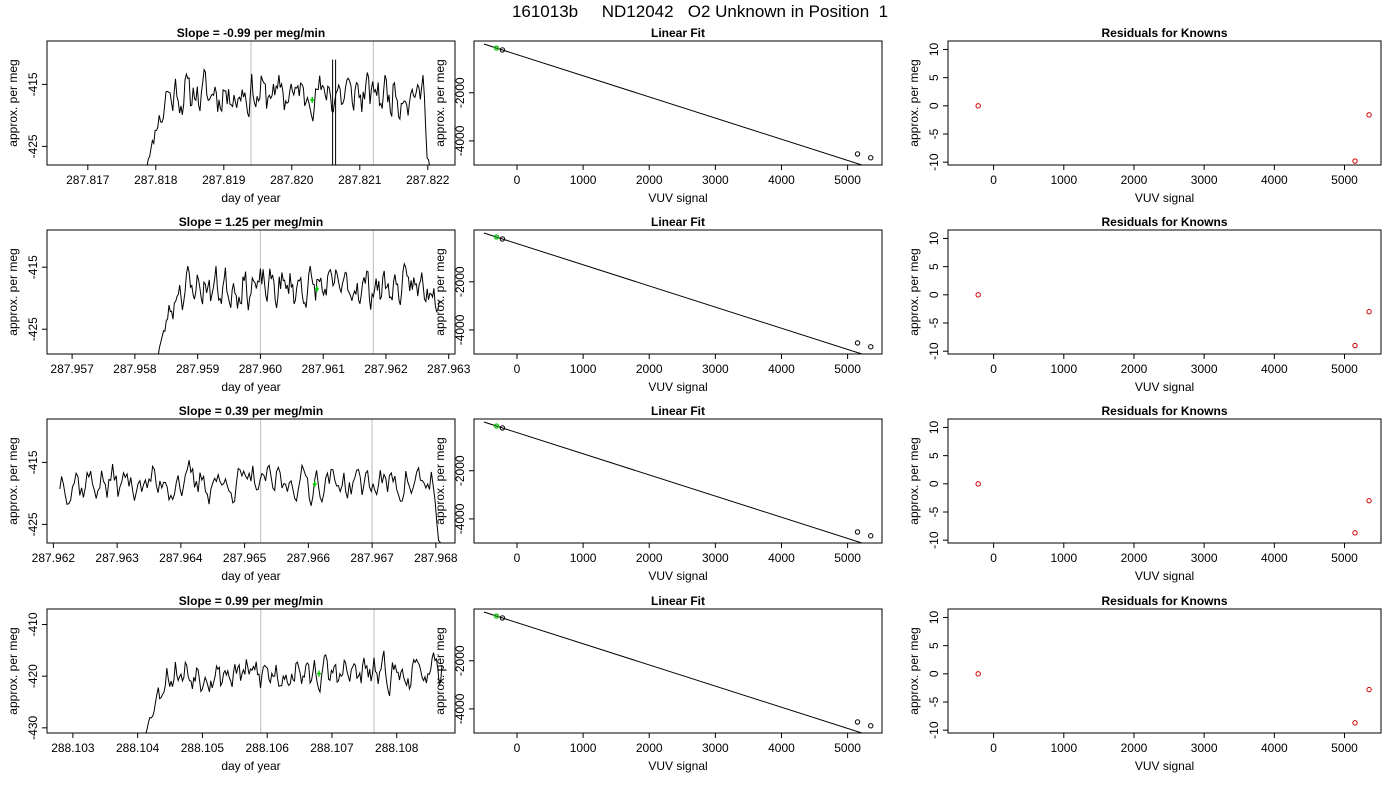 The image size is (1400, 800). What do you see at coordinates (934, 322) in the screenshot?
I see `y-tick-label: -5` at bounding box center [934, 322].